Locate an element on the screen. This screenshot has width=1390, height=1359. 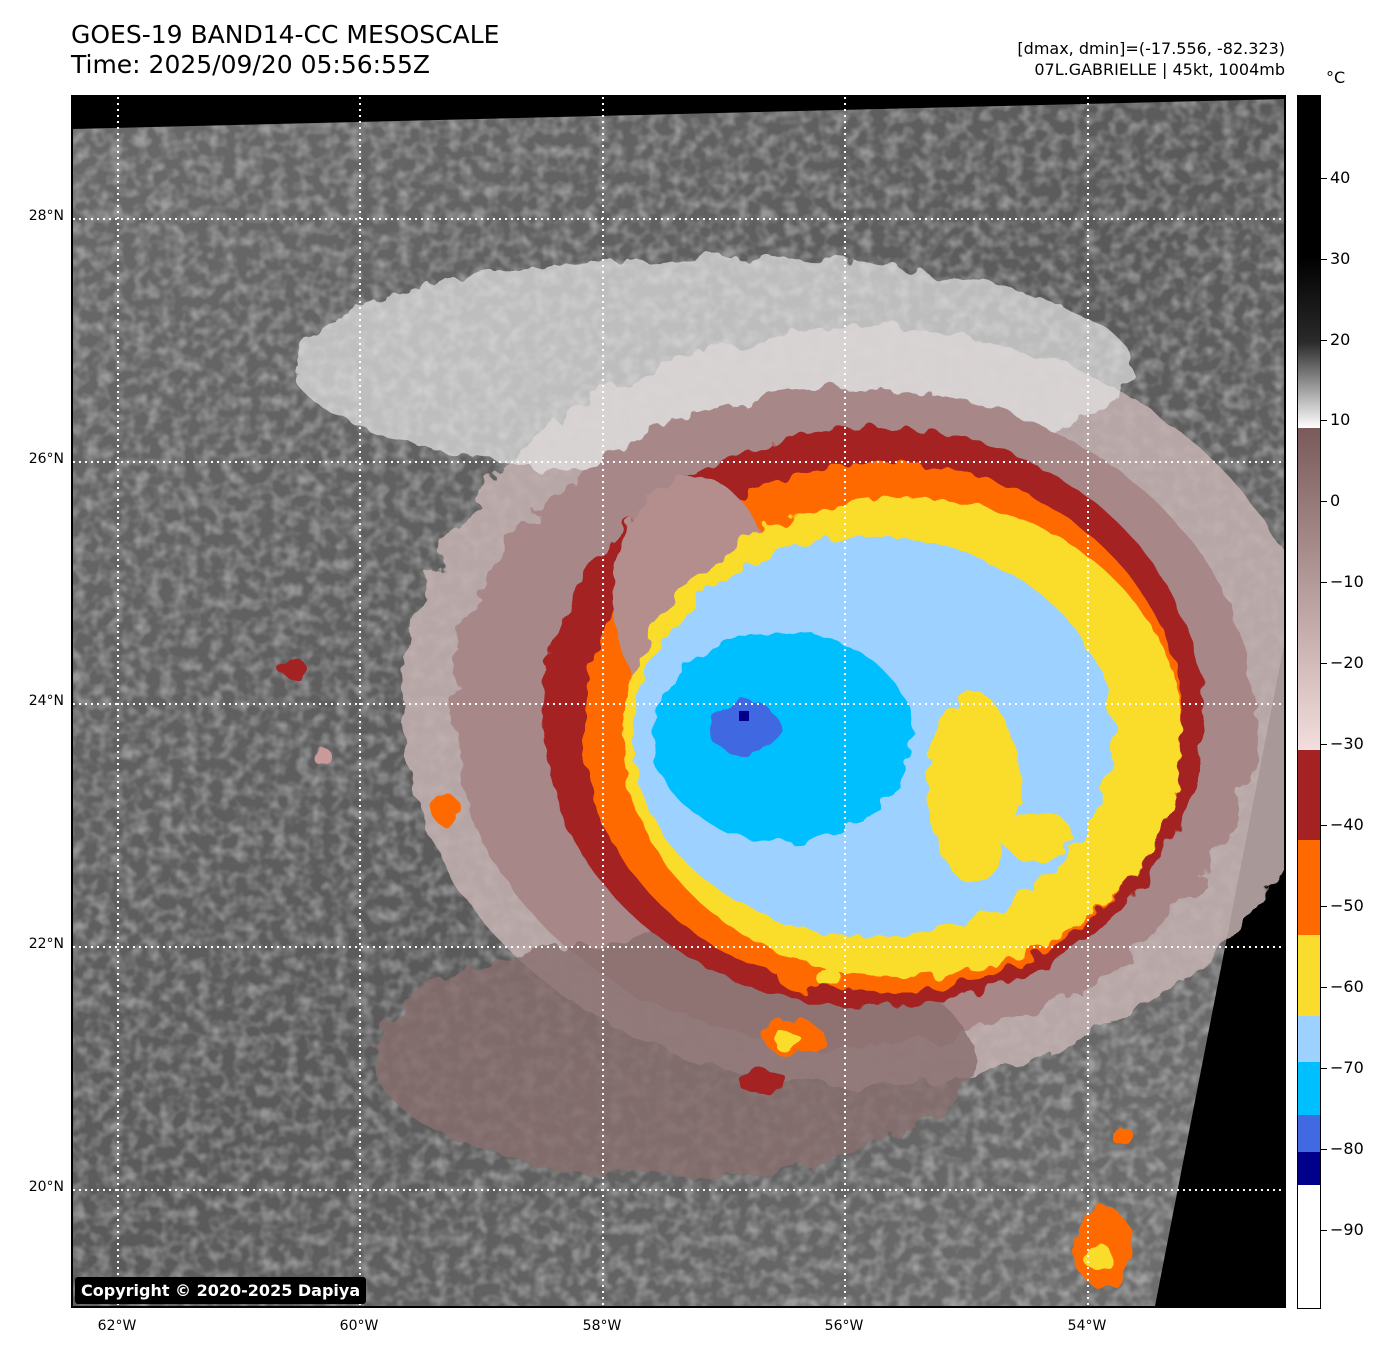
lat-label-28n: 28°N is located at coordinates (46, 216).